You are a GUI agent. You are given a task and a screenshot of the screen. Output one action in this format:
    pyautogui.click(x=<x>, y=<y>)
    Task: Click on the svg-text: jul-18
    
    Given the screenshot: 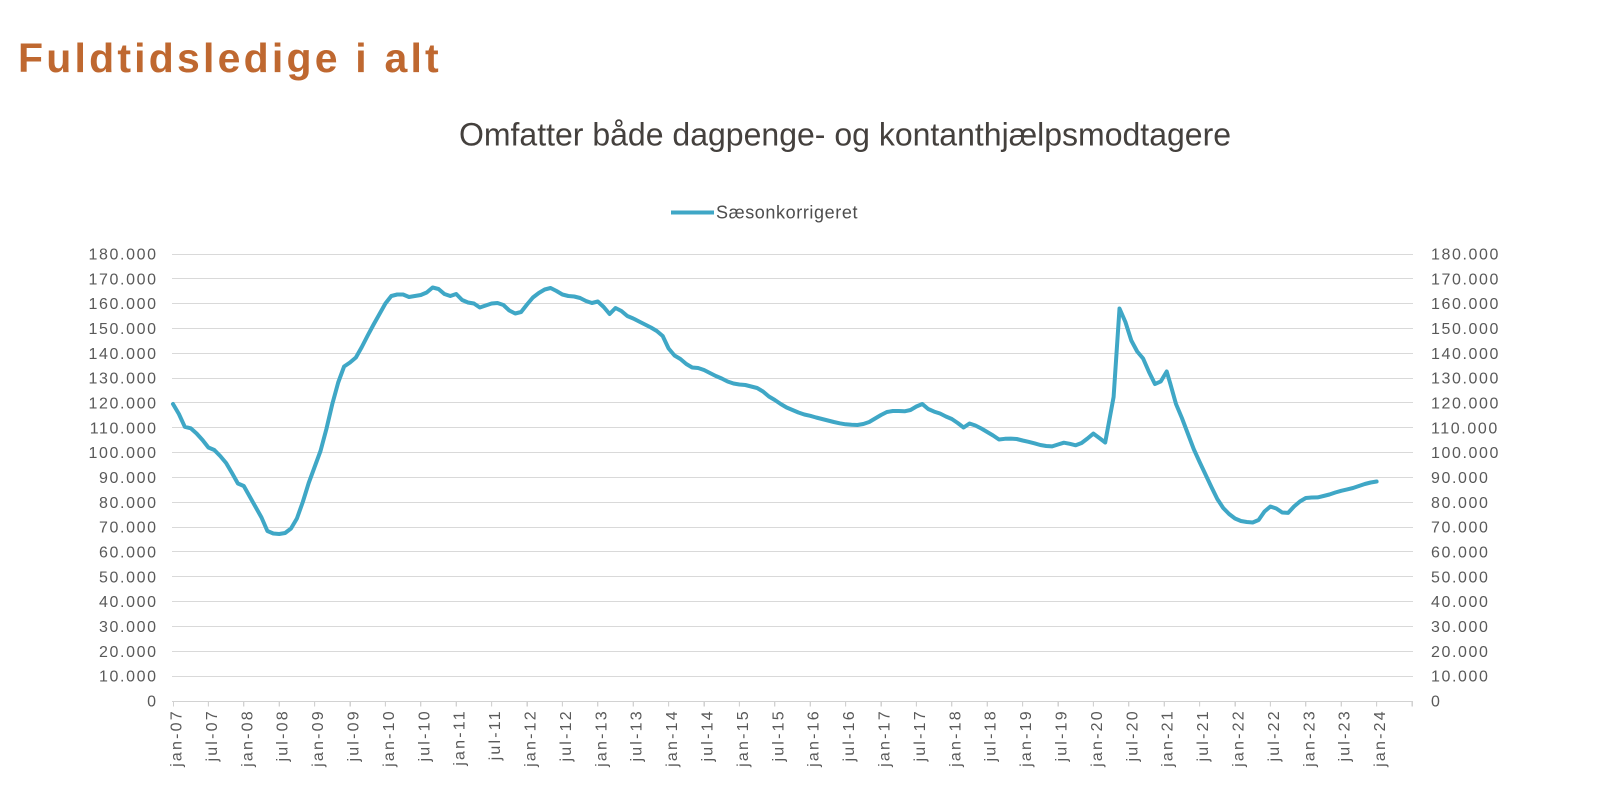 What is the action you would take?
    pyautogui.click(x=991, y=735)
    